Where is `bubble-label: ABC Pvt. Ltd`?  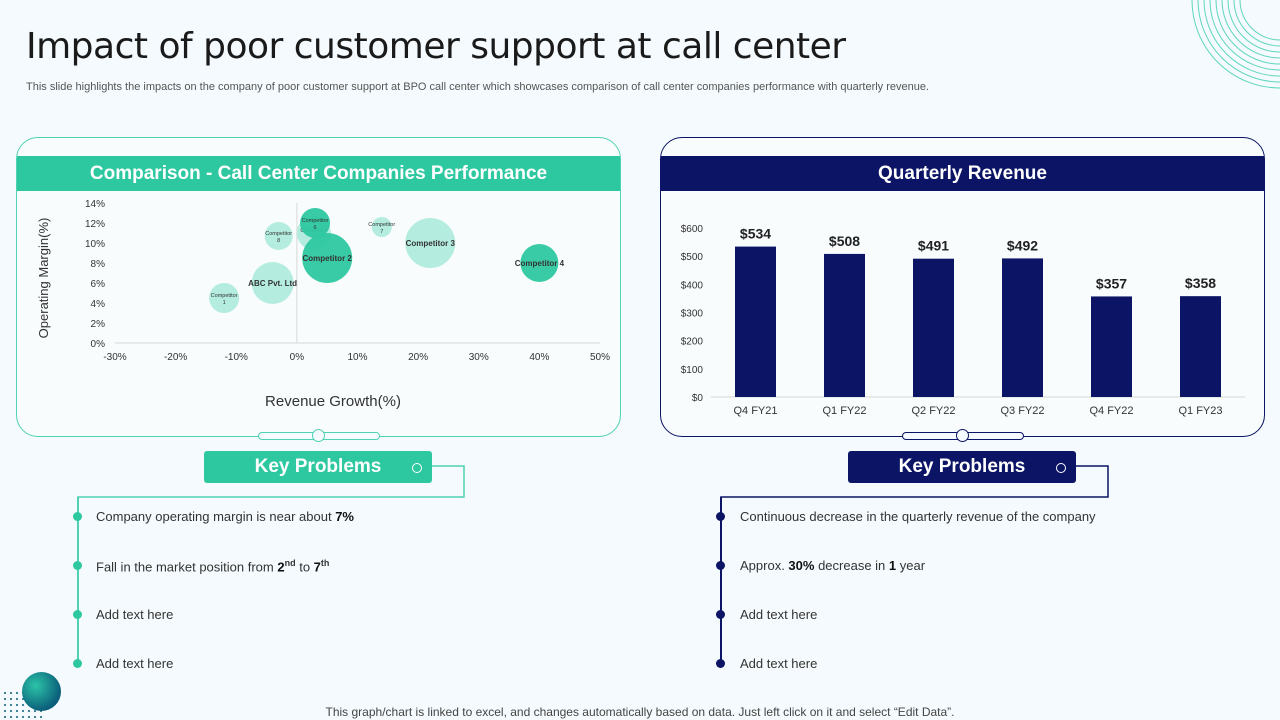 bubble-label: ABC Pvt. Ltd is located at coordinates (272, 283).